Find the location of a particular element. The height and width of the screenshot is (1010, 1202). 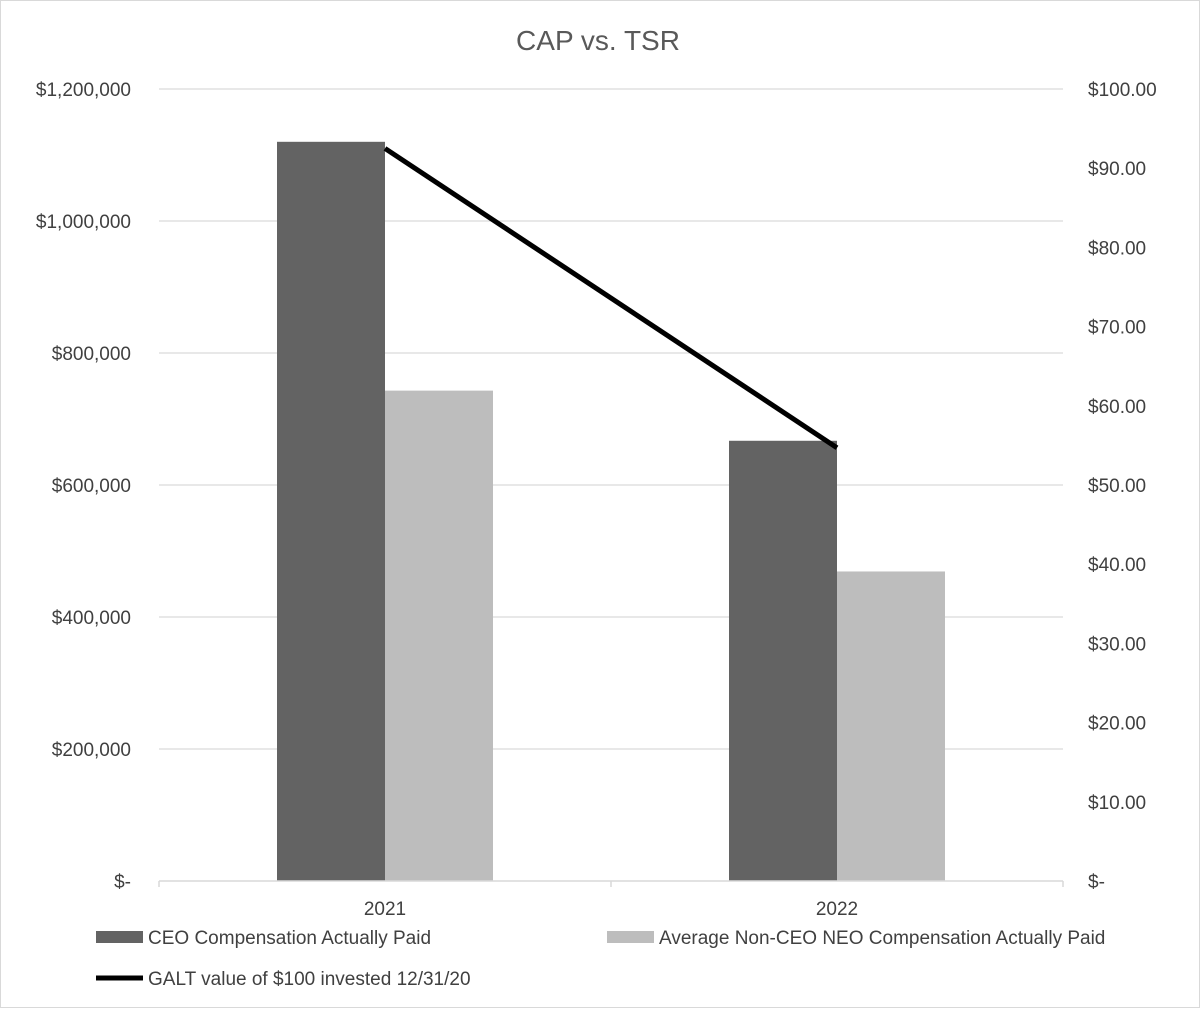

x-axis is located at coordinates (611, 883).